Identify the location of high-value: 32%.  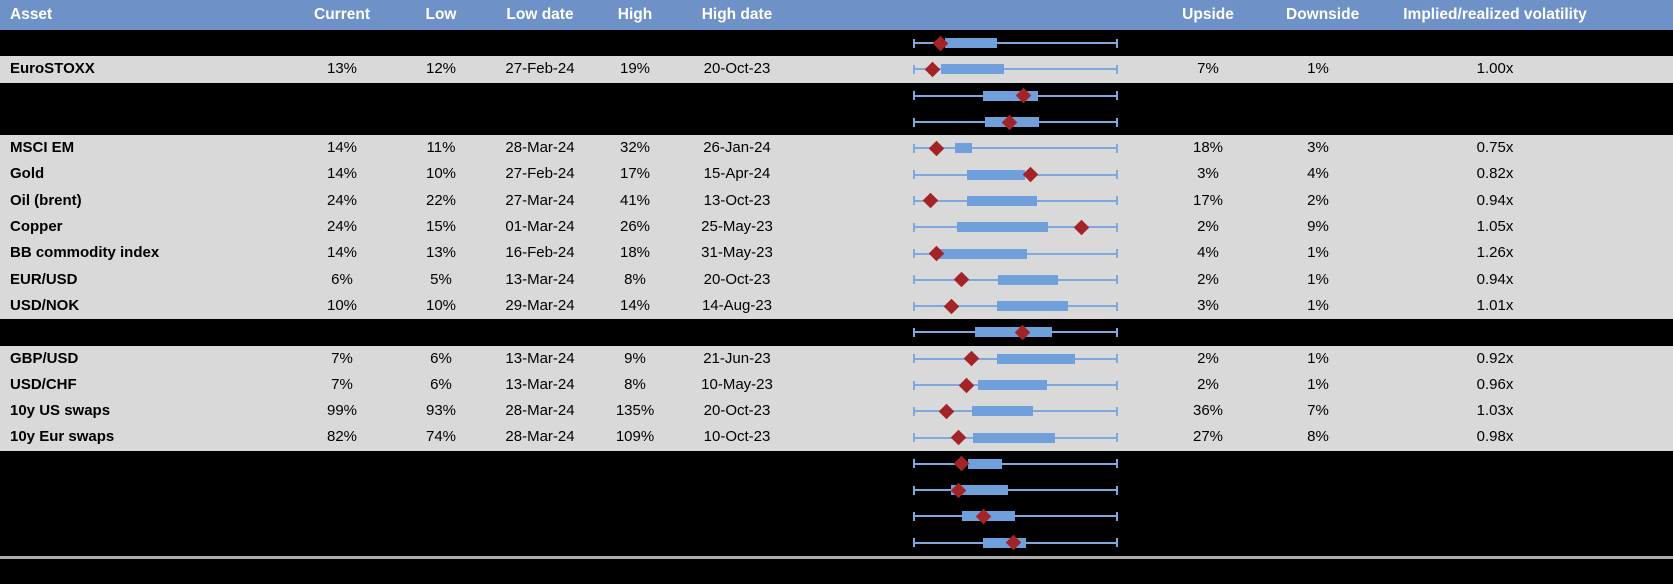
(635, 148).